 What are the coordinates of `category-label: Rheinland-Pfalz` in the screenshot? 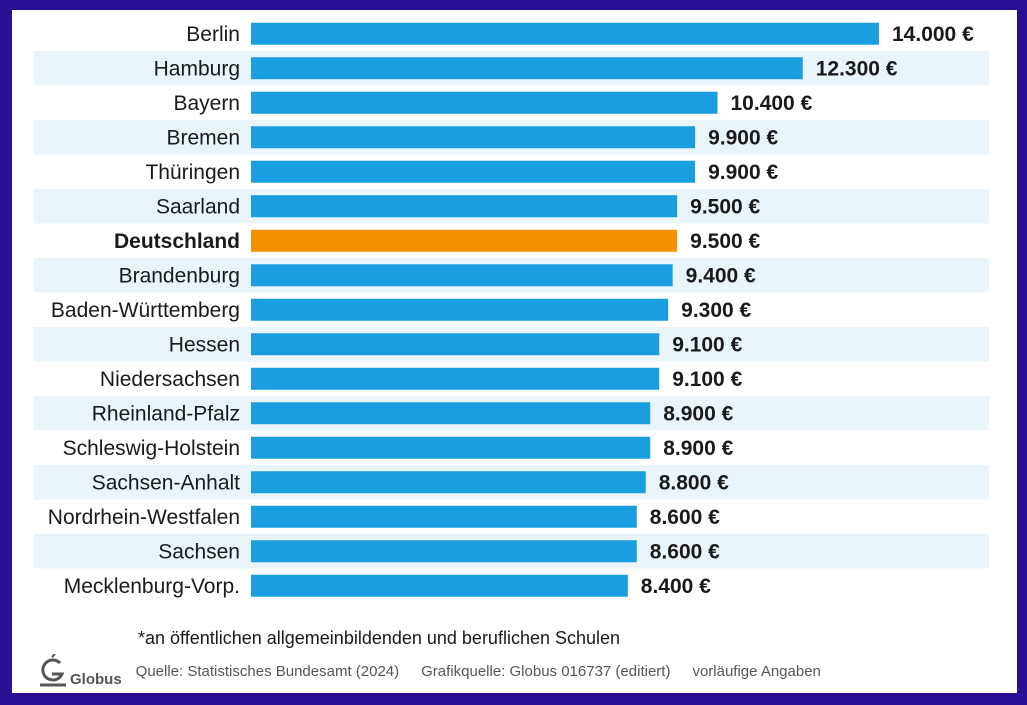 It's located at (166, 413).